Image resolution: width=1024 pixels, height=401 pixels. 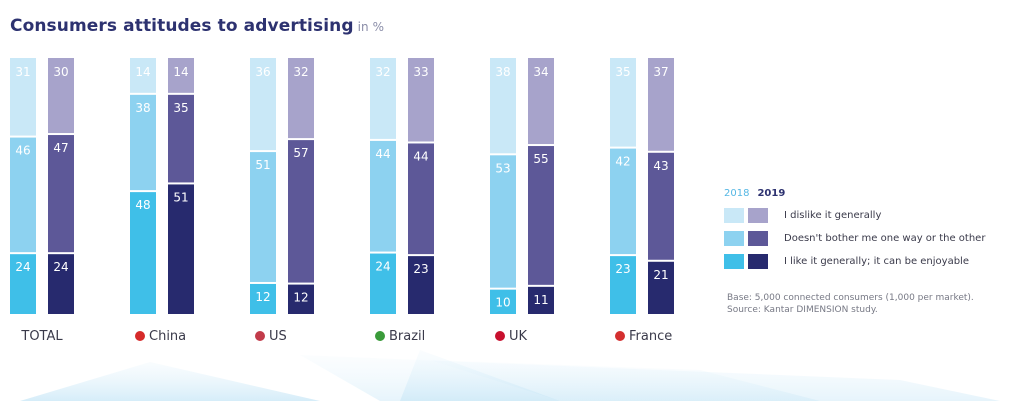 What do you see at coordinates (421, 285) in the screenshot?
I see `bar-segment-brazil-2019-s2` at bounding box center [421, 285].